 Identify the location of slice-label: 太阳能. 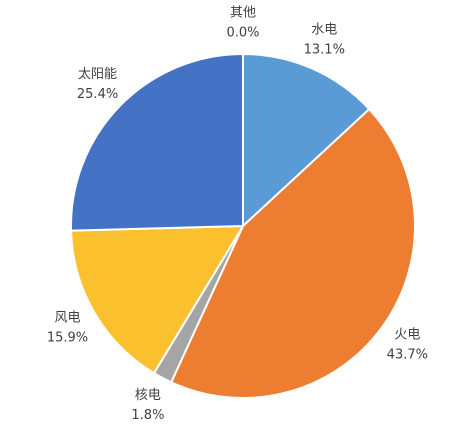
(97, 74).